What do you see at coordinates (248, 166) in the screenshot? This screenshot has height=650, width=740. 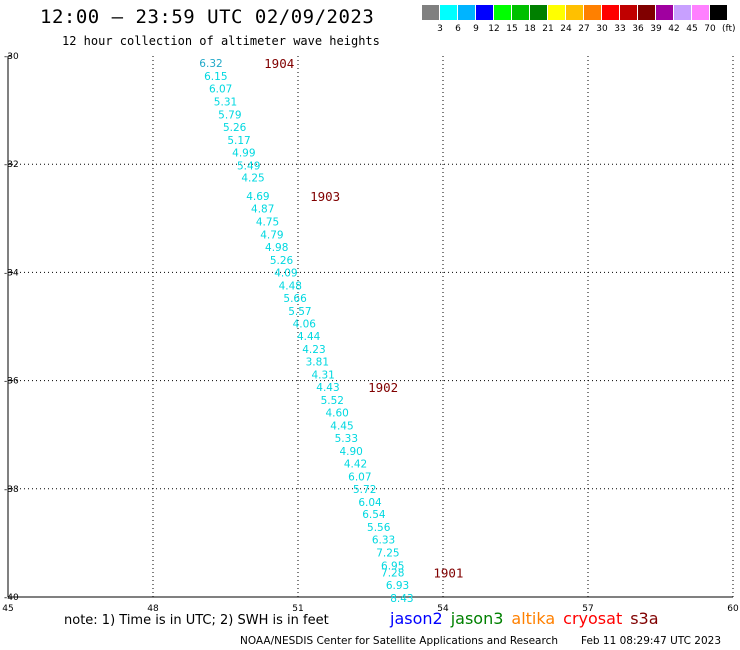 I see `swh-value: 5.49` at bounding box center [248, 166].